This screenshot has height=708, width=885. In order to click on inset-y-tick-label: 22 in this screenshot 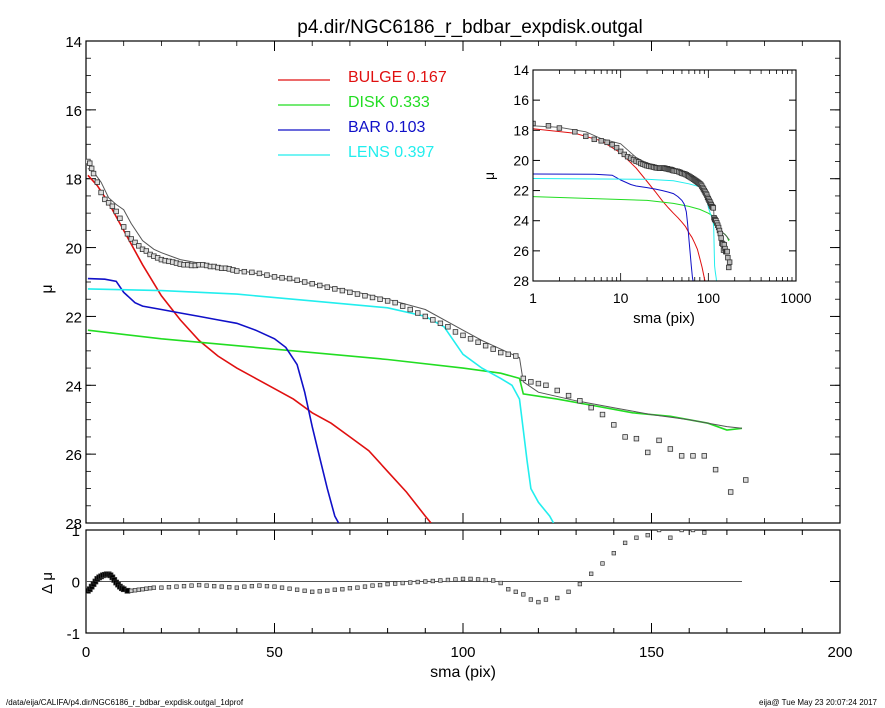, I will do `click(521, 191)`.